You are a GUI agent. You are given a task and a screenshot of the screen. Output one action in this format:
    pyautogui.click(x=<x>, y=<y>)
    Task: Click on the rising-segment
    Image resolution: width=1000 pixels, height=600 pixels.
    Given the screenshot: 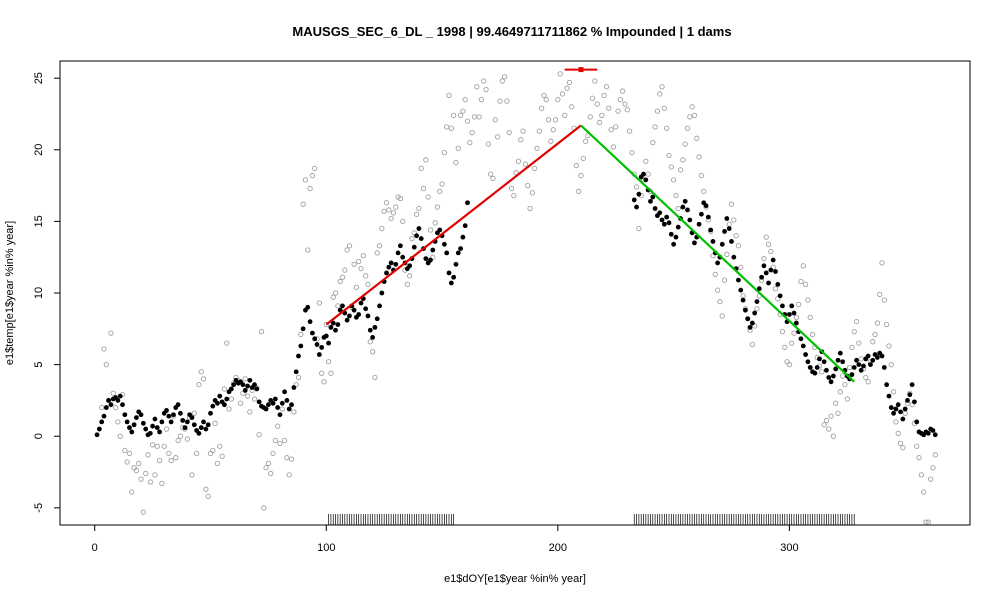 What is the action you would take?
    pyautogui.click(x=453, y=225)
    